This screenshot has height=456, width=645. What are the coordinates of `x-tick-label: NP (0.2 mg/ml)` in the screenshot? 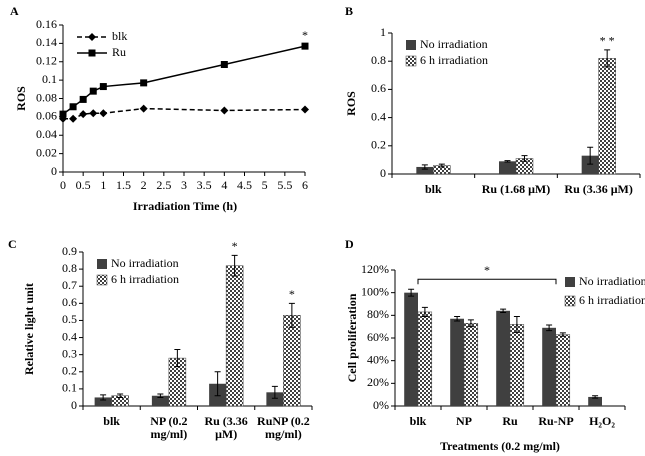 It's located at (168, 427).